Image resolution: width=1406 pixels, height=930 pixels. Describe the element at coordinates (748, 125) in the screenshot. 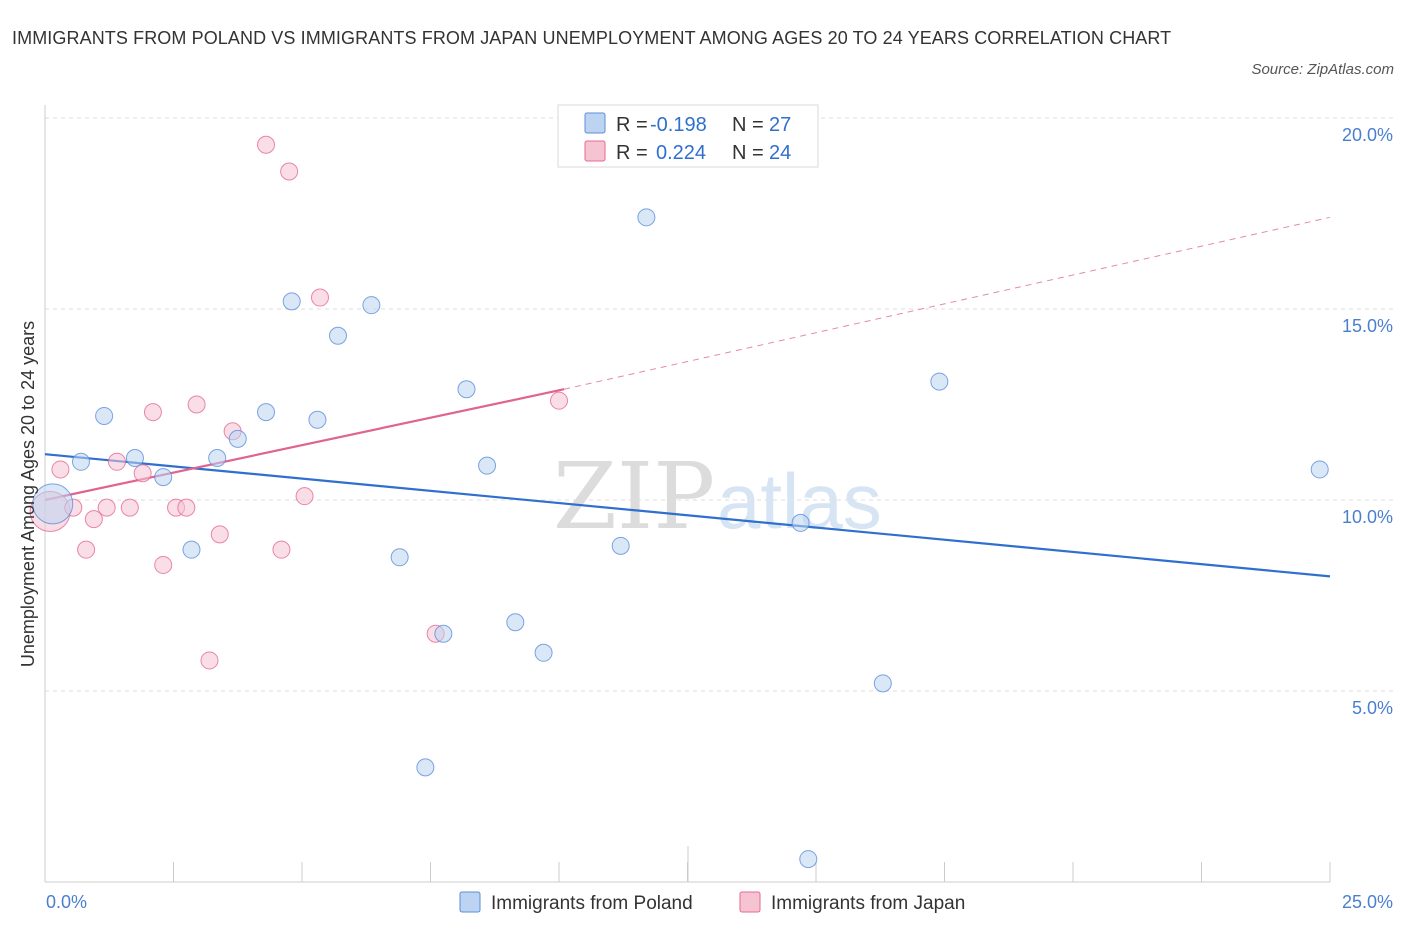

I see `legend-n-label-poland: N =` at that location.